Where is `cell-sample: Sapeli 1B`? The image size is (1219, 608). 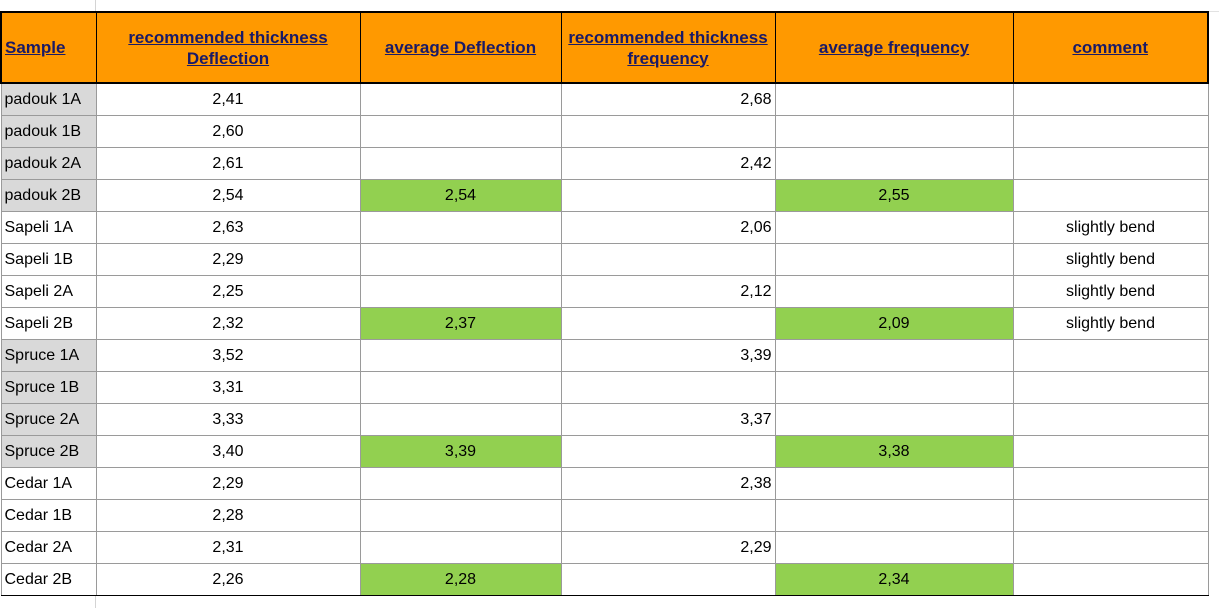 cell-sample: Sapeli 1B is located at coordinates (48, 259).